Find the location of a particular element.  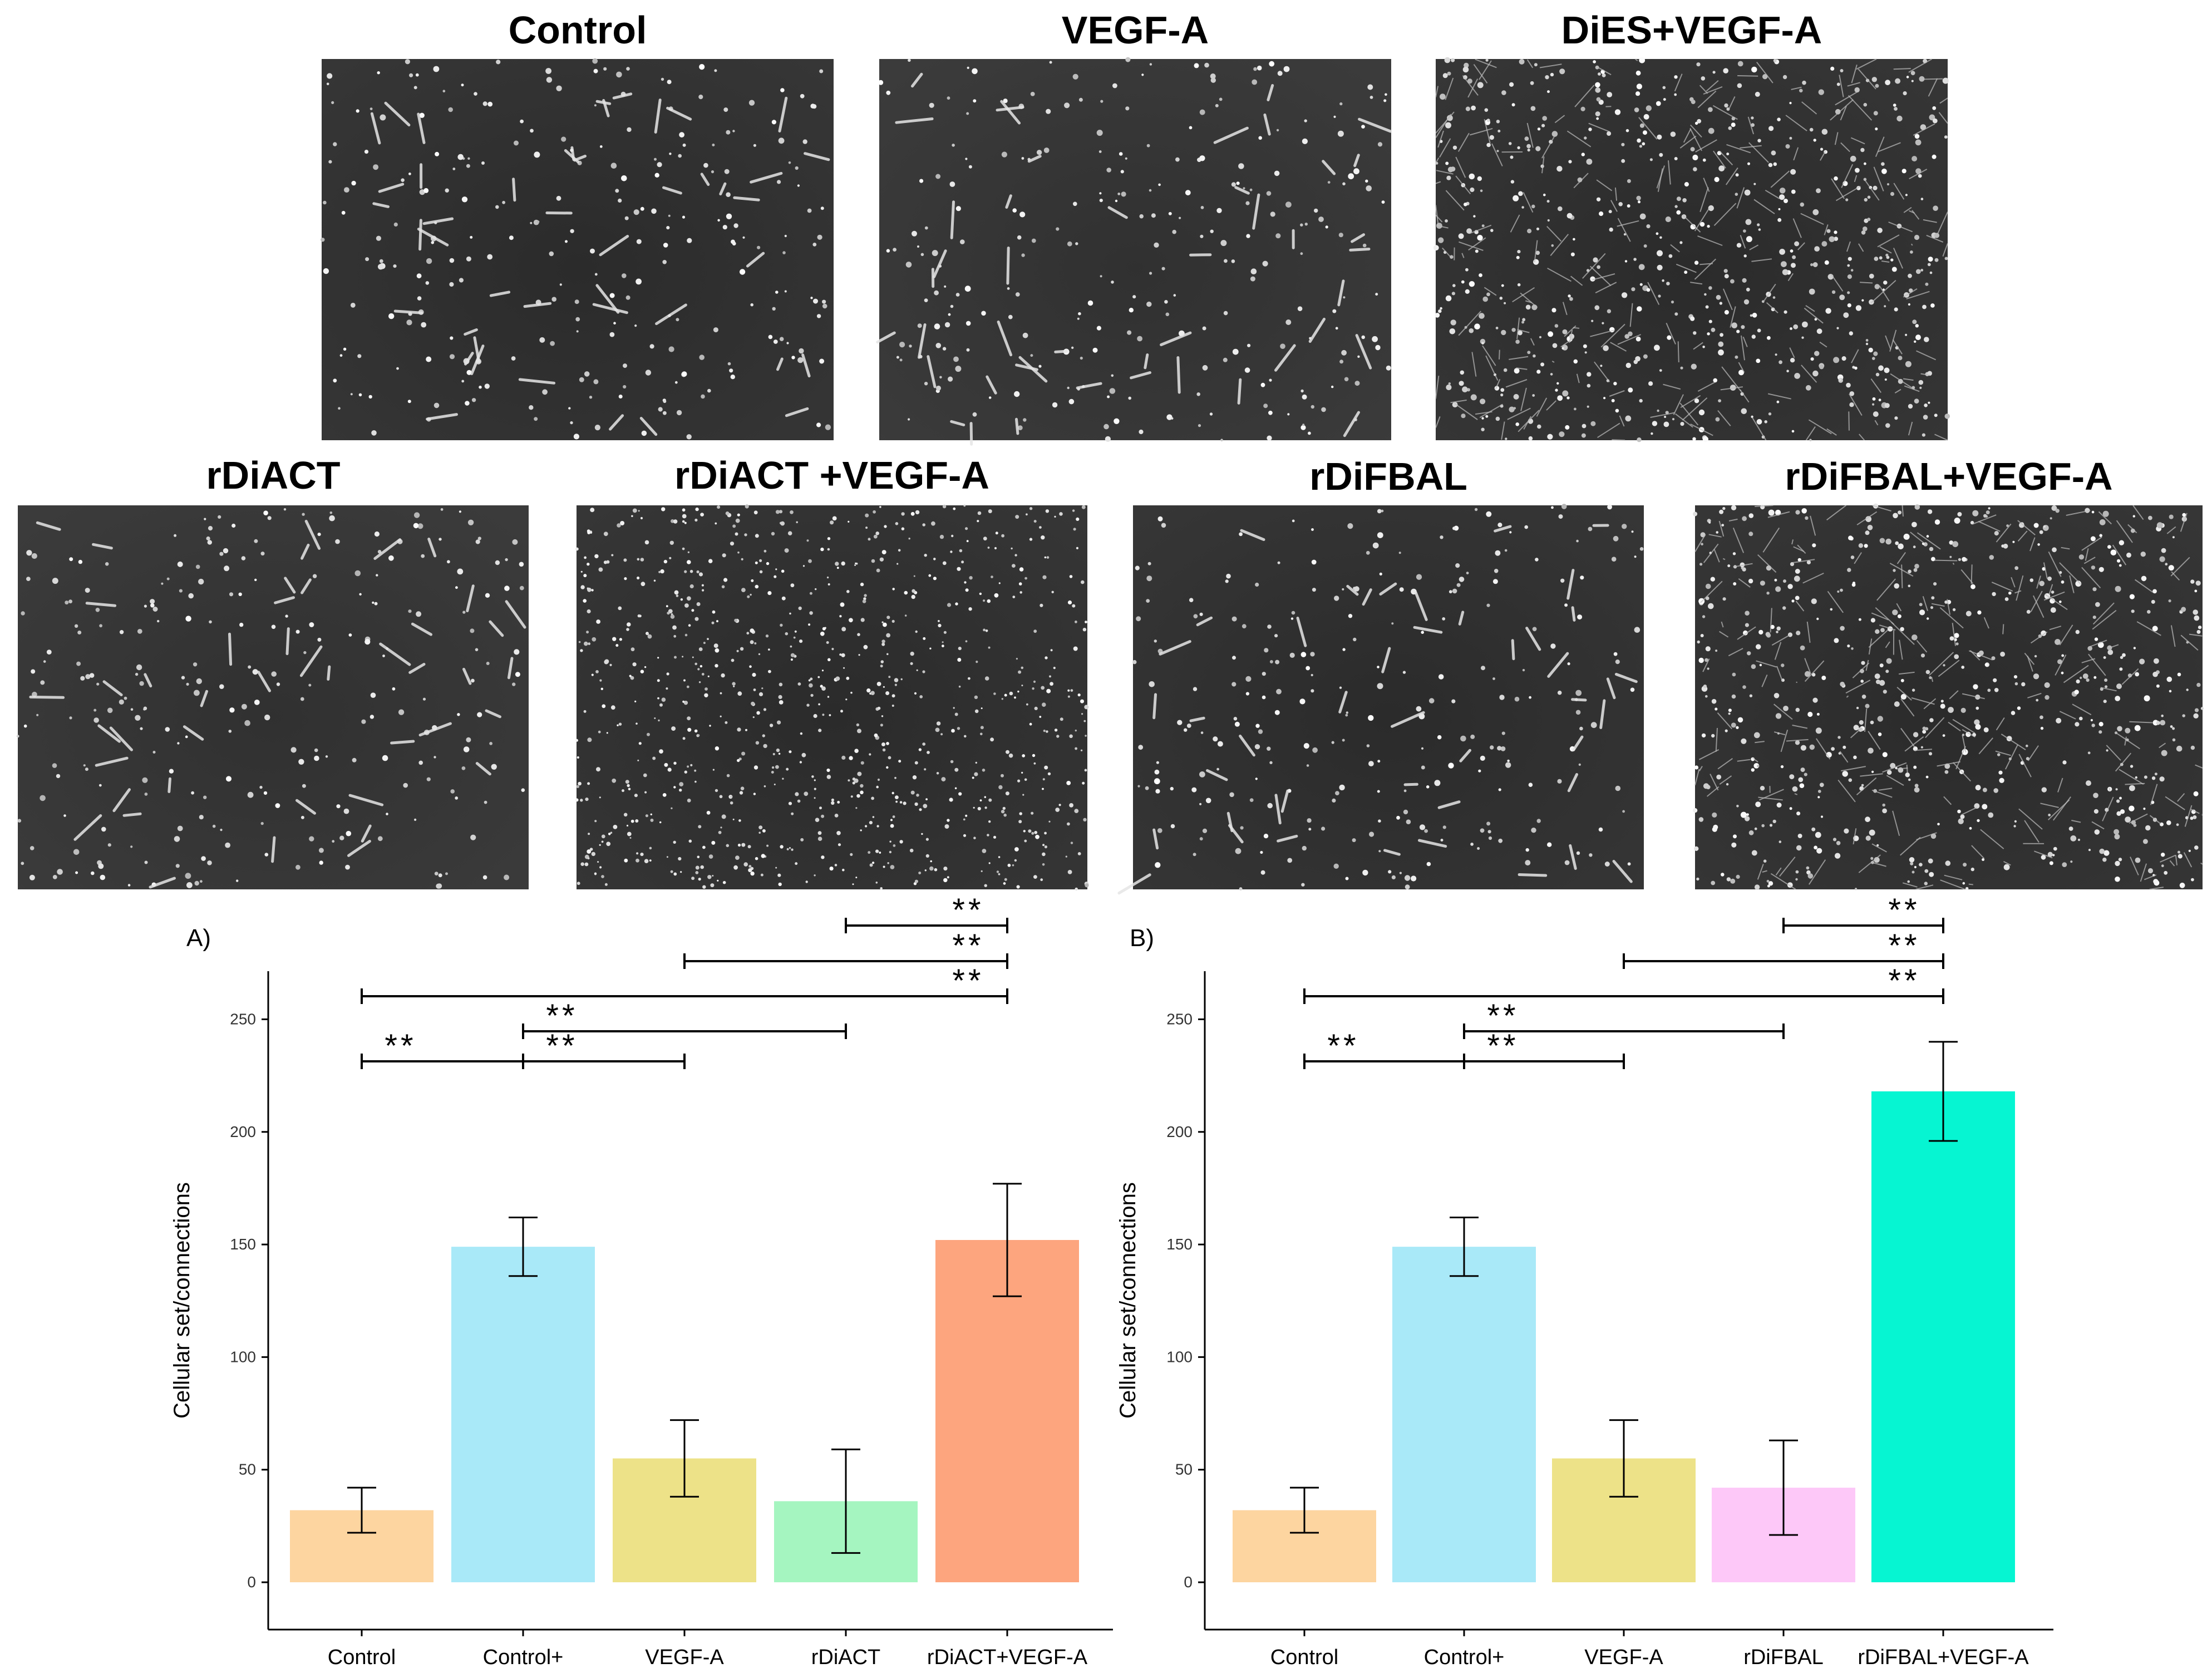

x-tick-label: rDiACT+VEGF-A is located at coordinates (1007, 1657).